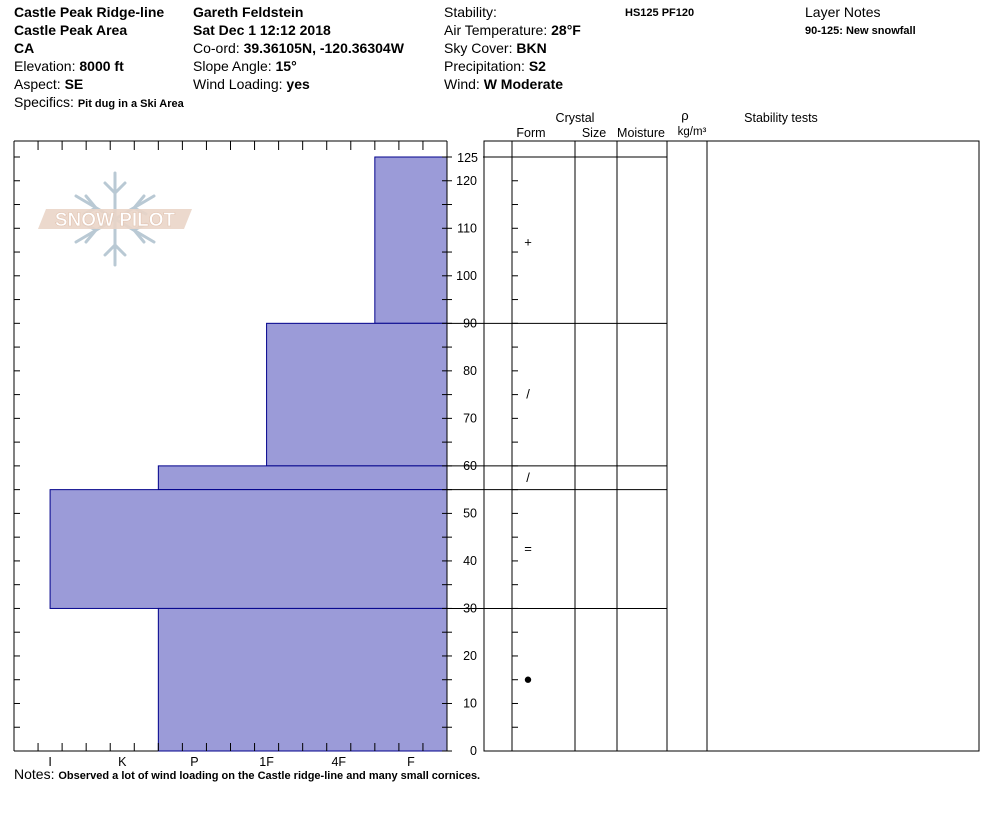  What do you see at coordinates (74, 84) in the screenshot?
I see `aspect-value: SE` at bounding box center [74, 84].